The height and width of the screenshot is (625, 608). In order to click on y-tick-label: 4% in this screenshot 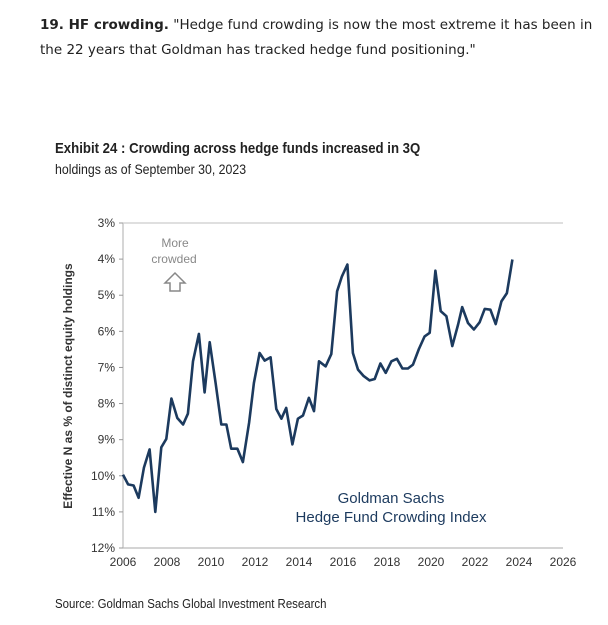, I will do `click(107, 259)`.